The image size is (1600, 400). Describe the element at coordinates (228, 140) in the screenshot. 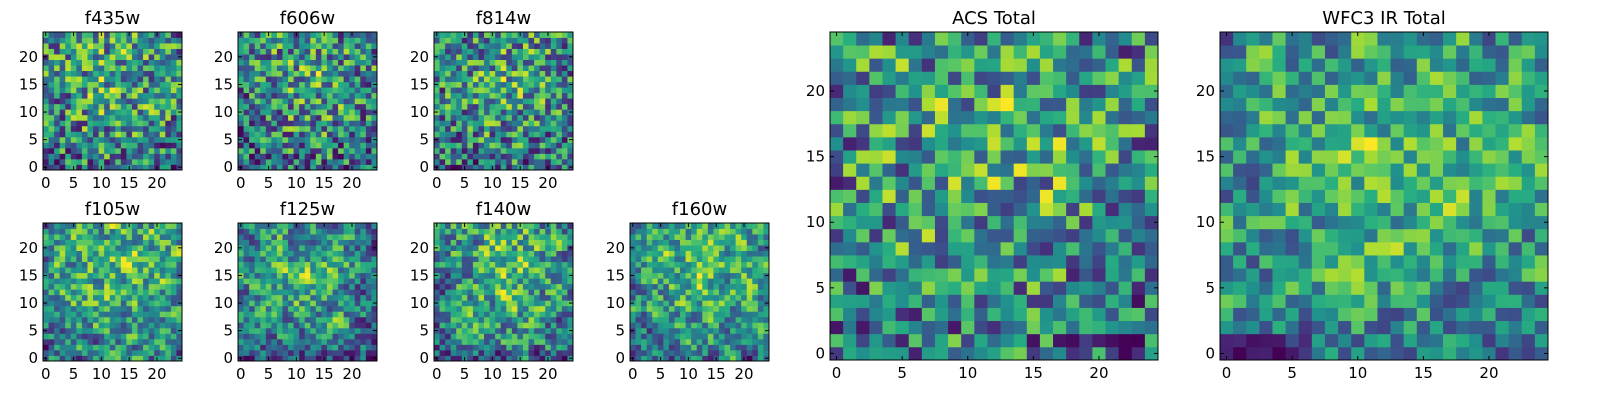

I see `y-tick-label: 5` at that location.